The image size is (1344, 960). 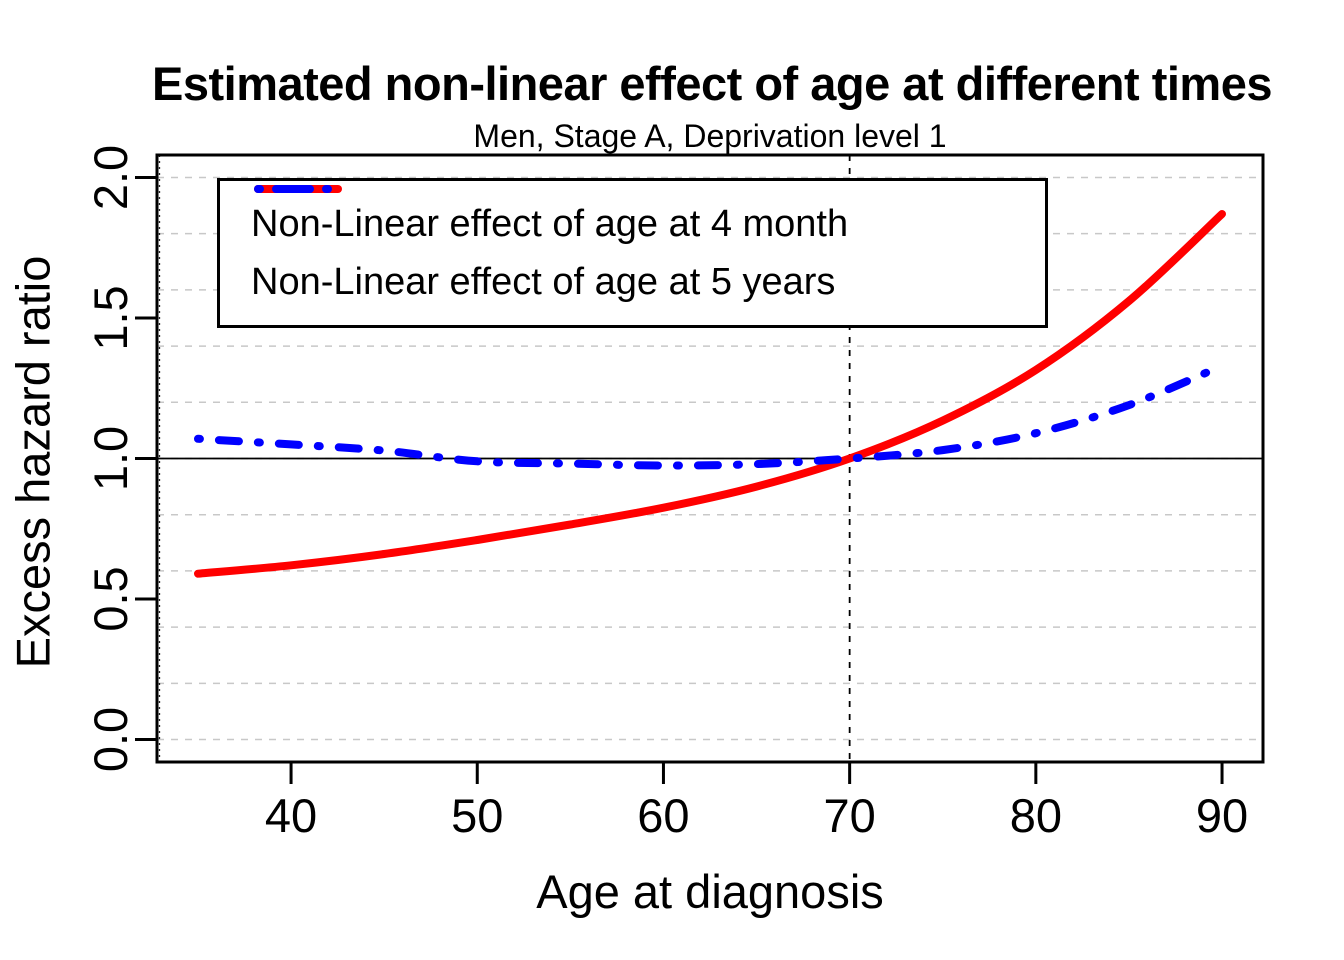 What do you see at coordinates (33, 462) in the screenshot?
I see `y-axis-label: Excess hazard ratio` at bounding box center [33, 462].